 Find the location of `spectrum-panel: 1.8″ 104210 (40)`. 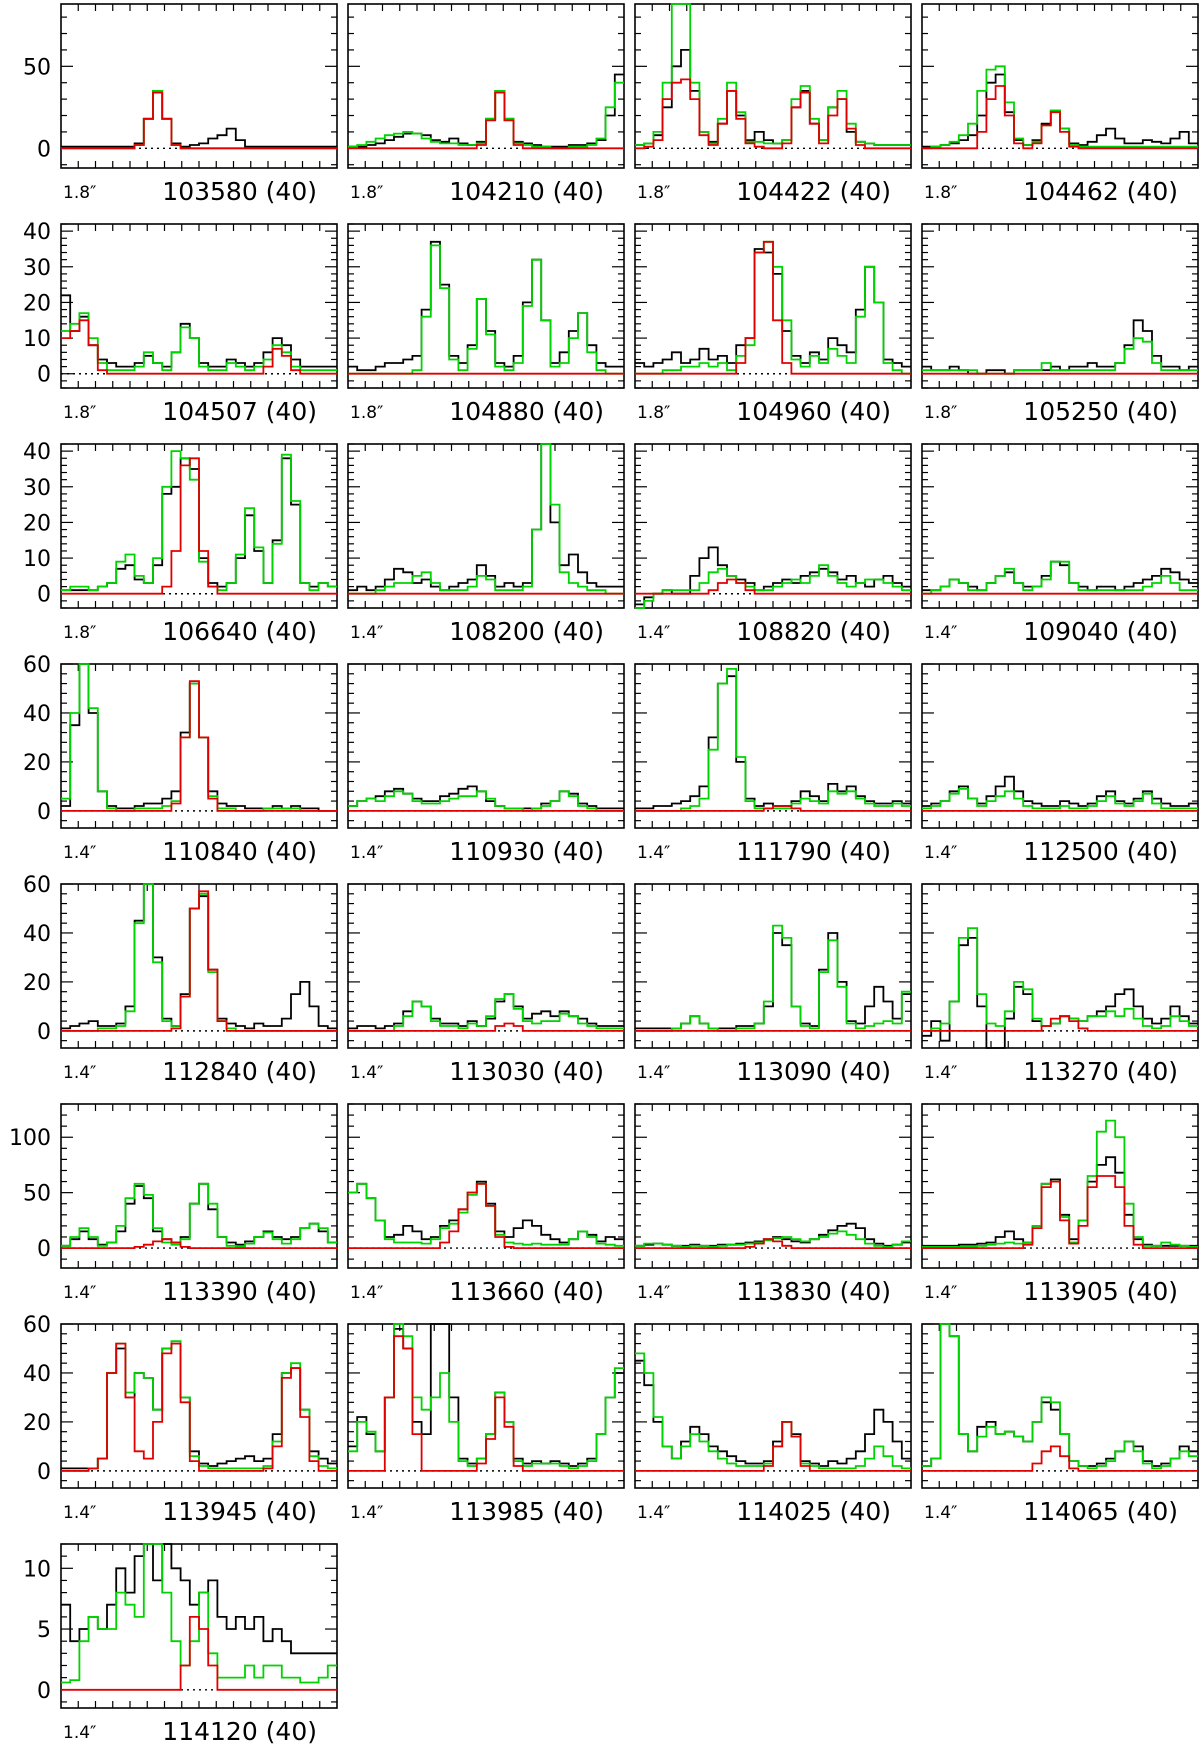

spectrum-panel: 1.8″ 104210 (40) is located at coordinates (486, 104).